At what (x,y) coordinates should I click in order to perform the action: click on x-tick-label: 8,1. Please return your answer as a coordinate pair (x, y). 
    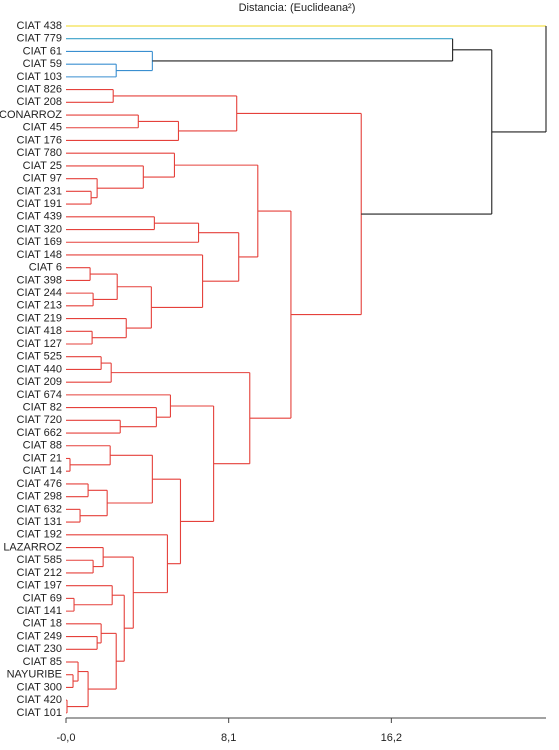
    Looking at the image, I should click on (228, 738).